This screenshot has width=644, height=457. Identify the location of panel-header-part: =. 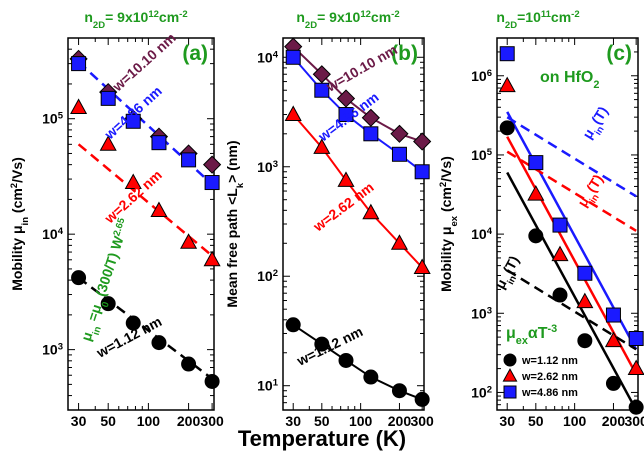
(111, 17).